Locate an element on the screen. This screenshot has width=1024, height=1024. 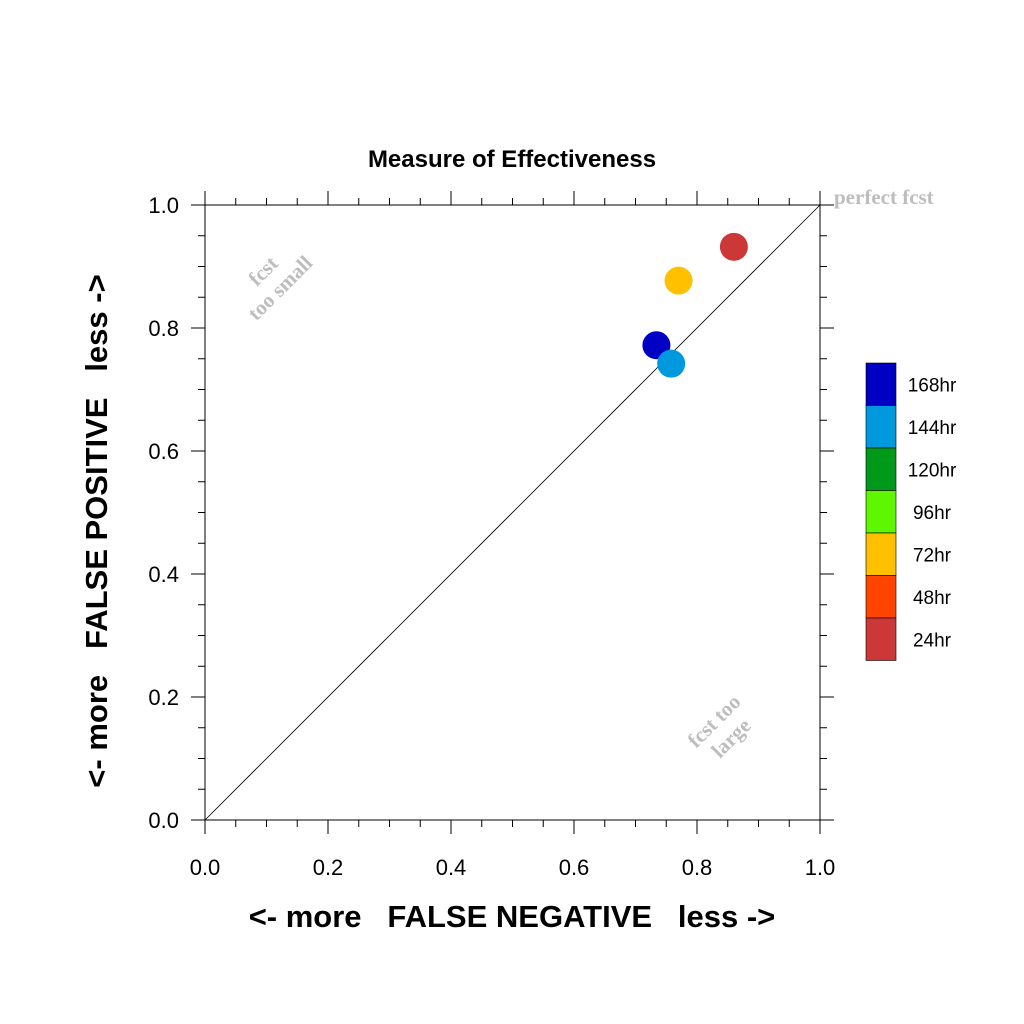
y-tick-label: 0.2 is located at coordinates (163, 697).